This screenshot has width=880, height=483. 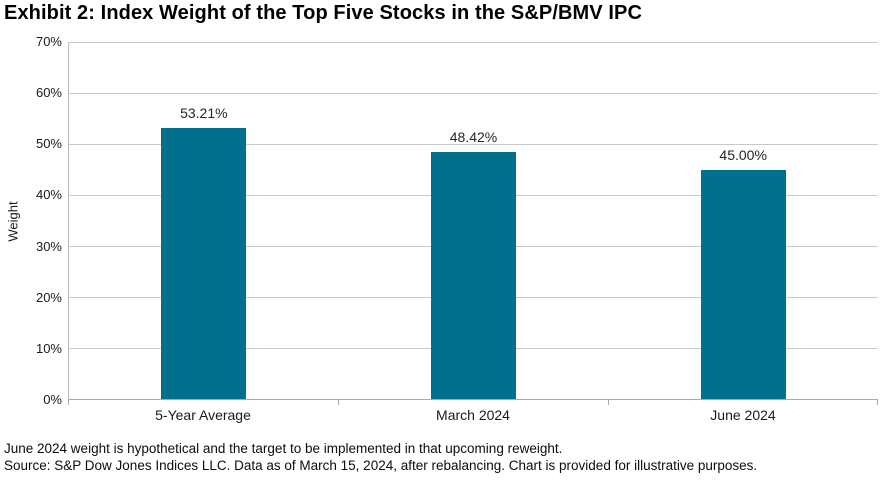 I want to click on bar-value-label: 45.00%, so click(x=743, y=154).